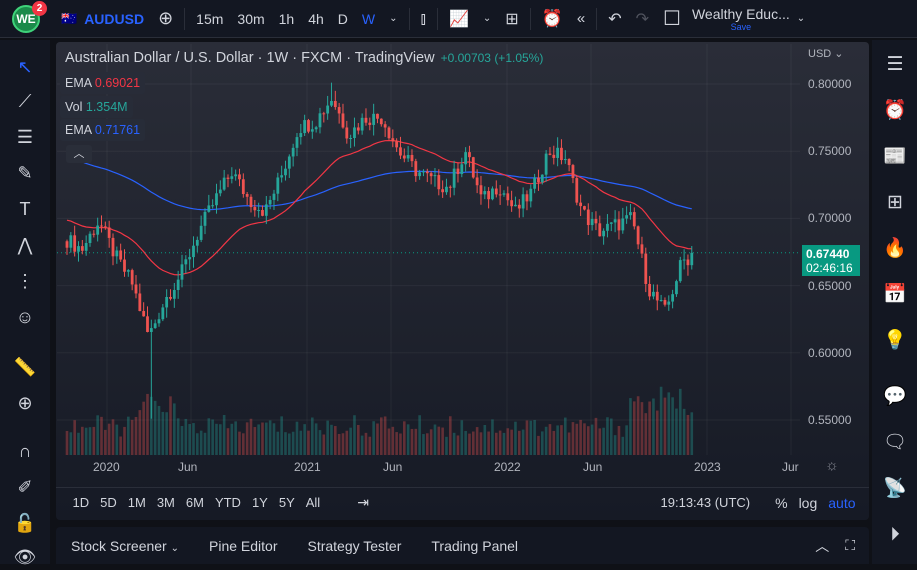 Image resolution: width=917 pixels, height=570 pixels. Describe the element at coordinates (895, 340) in the screenshot. I see `ideas-bulb-icon: 💡` at that location.